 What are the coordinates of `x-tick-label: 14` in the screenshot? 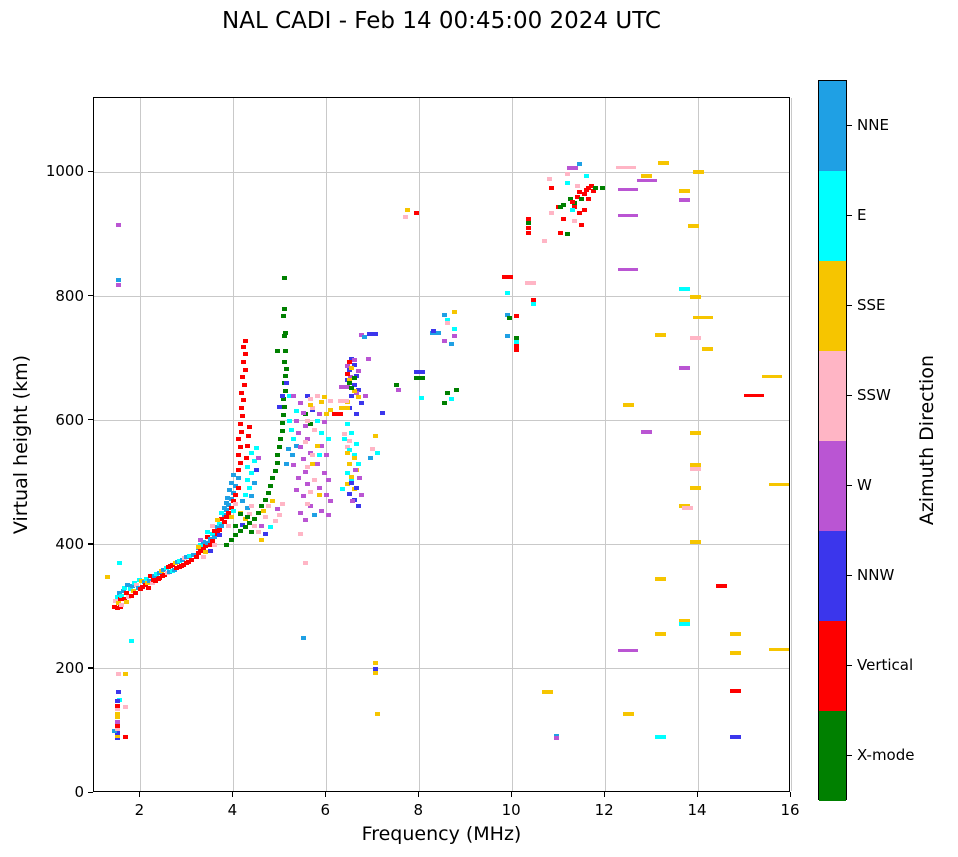 It's located at (697, 810).